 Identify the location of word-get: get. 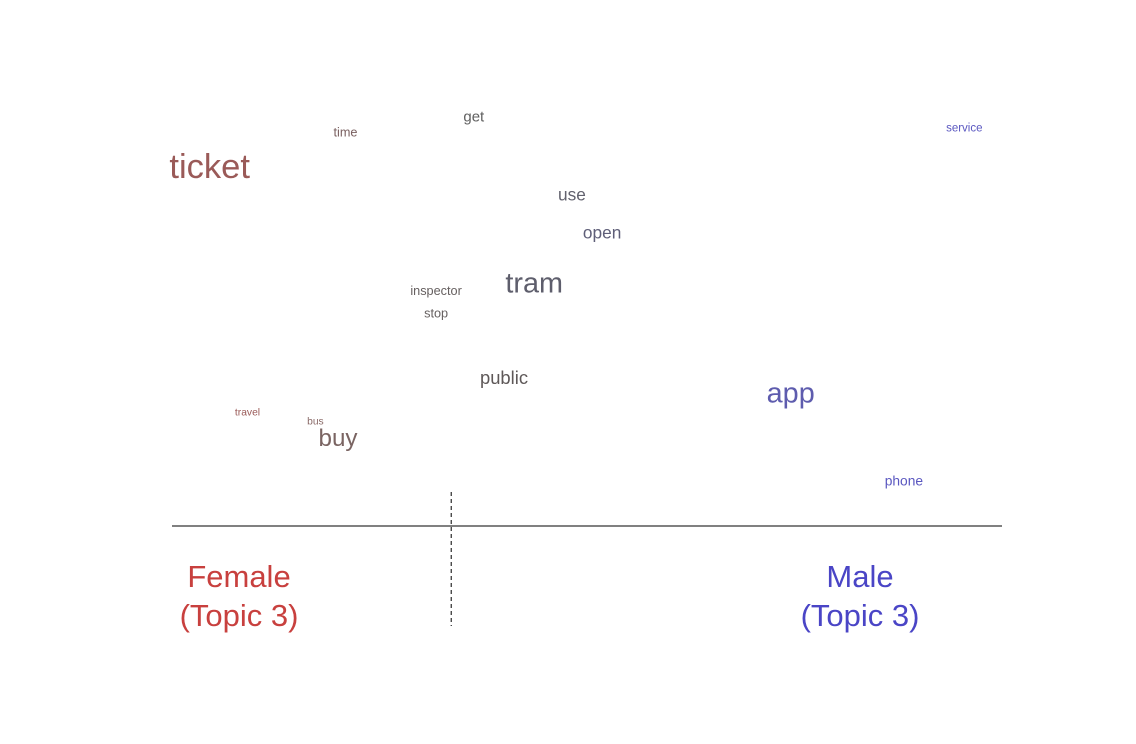
(474, 116).